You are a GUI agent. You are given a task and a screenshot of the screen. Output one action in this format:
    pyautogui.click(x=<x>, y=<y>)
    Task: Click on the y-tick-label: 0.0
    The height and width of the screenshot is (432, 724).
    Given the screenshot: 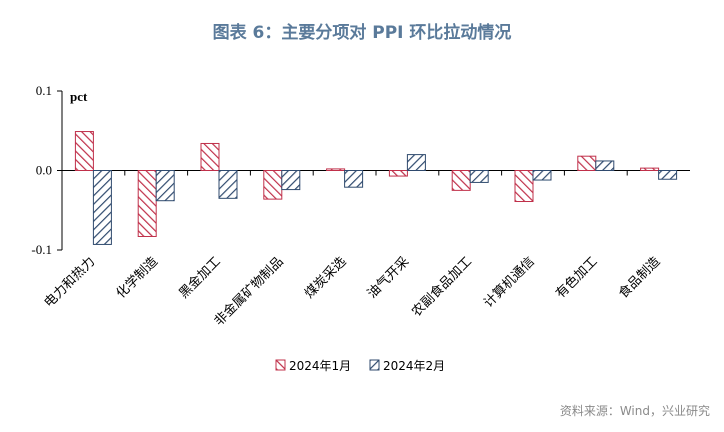 What is the action you would take?
    pyautogui.click(x=44, y=170)
    